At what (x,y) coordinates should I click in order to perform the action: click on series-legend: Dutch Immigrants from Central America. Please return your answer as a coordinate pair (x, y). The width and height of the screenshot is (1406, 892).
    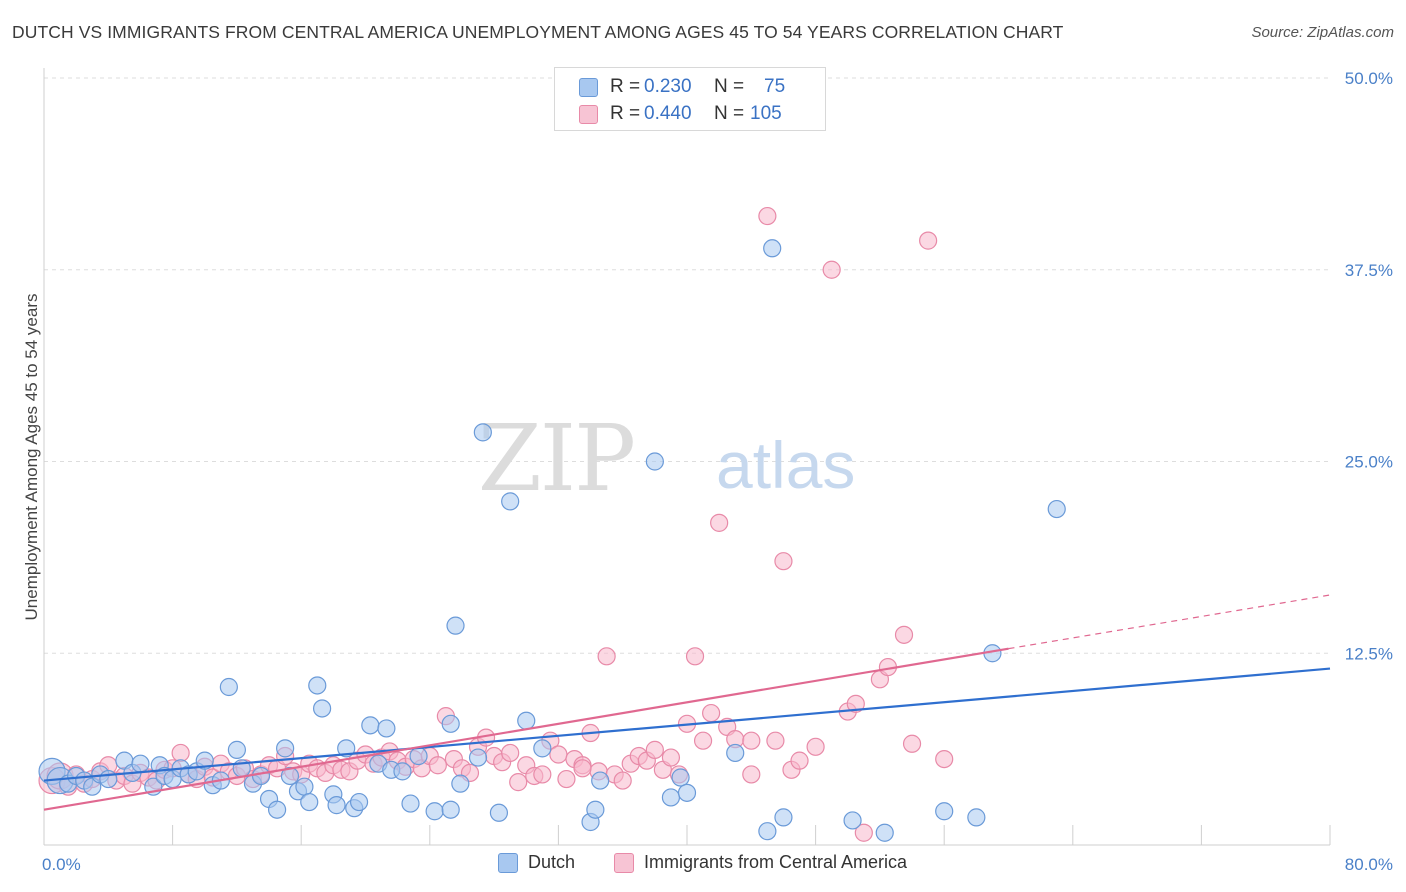
    Looking at the image, I should click on (703, 865).